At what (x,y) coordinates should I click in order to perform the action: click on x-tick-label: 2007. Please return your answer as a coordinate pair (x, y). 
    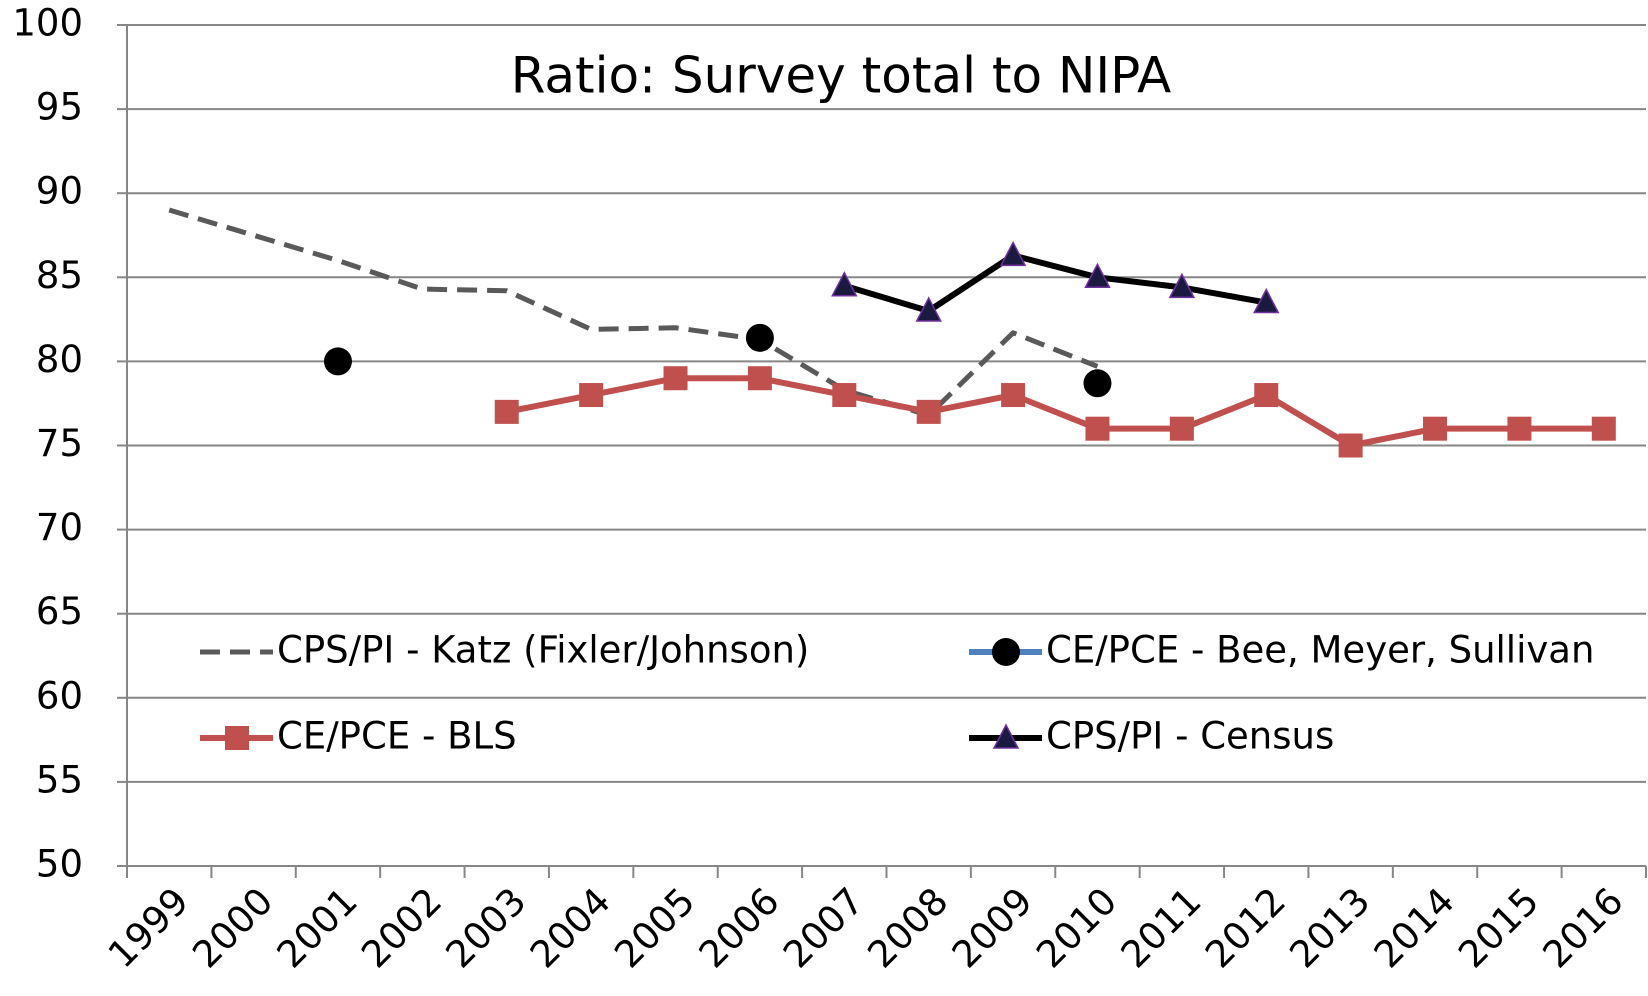
    Looking at the image, I should click on (823, 927).